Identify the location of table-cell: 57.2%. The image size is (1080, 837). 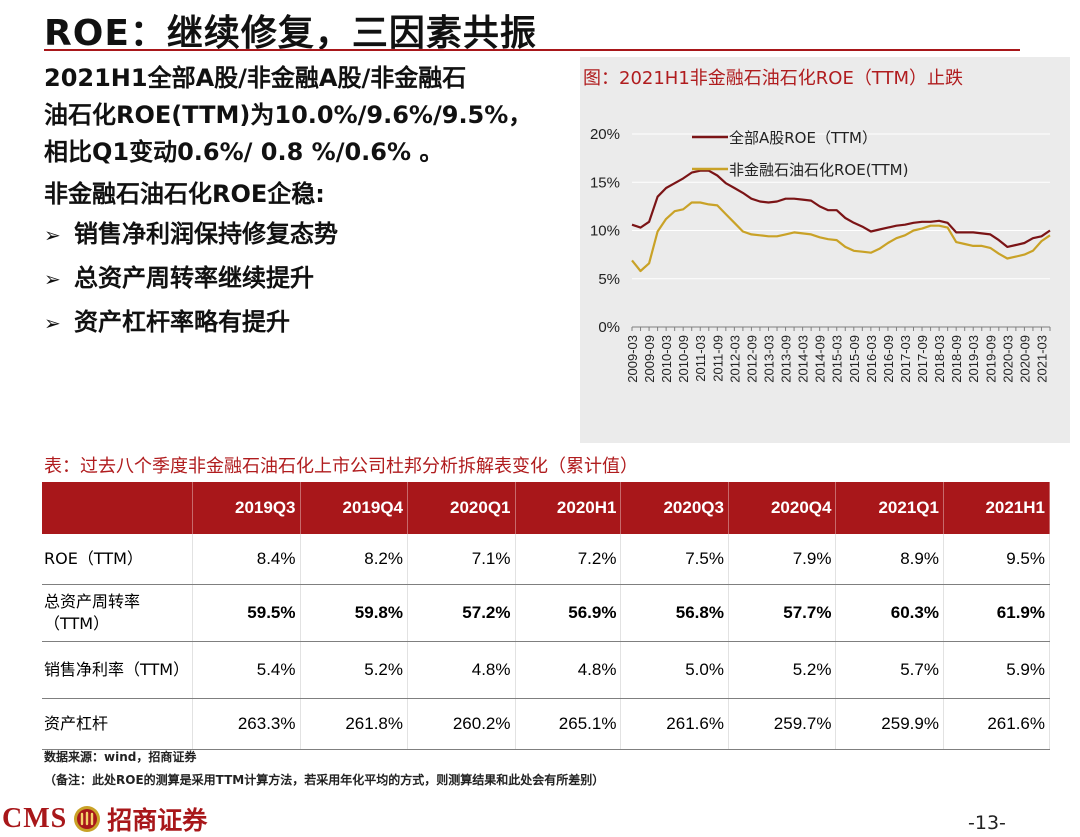
(461, 613).